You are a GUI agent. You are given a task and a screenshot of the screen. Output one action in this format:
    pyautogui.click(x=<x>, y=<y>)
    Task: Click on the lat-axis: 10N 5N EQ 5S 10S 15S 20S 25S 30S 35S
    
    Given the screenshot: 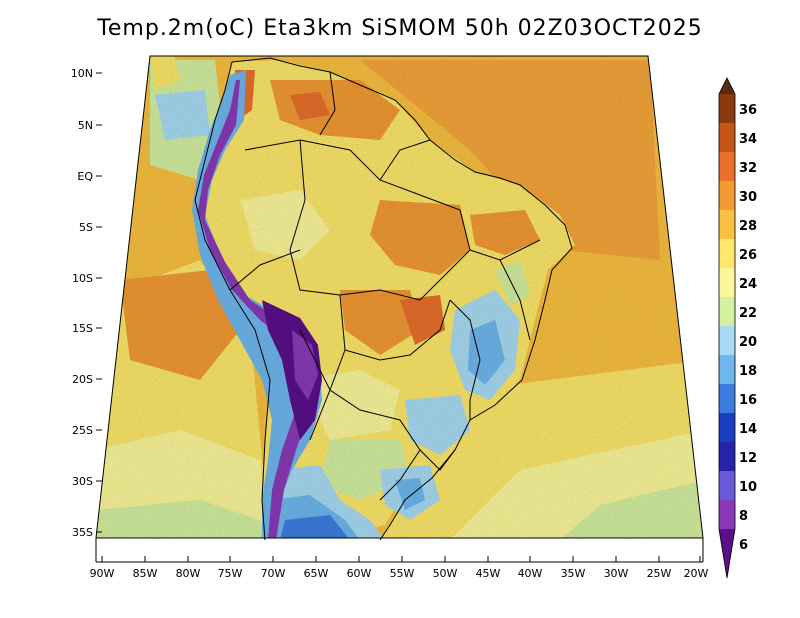 What is the action you would take?
    pyautogui.click(x=86, y=303)
    